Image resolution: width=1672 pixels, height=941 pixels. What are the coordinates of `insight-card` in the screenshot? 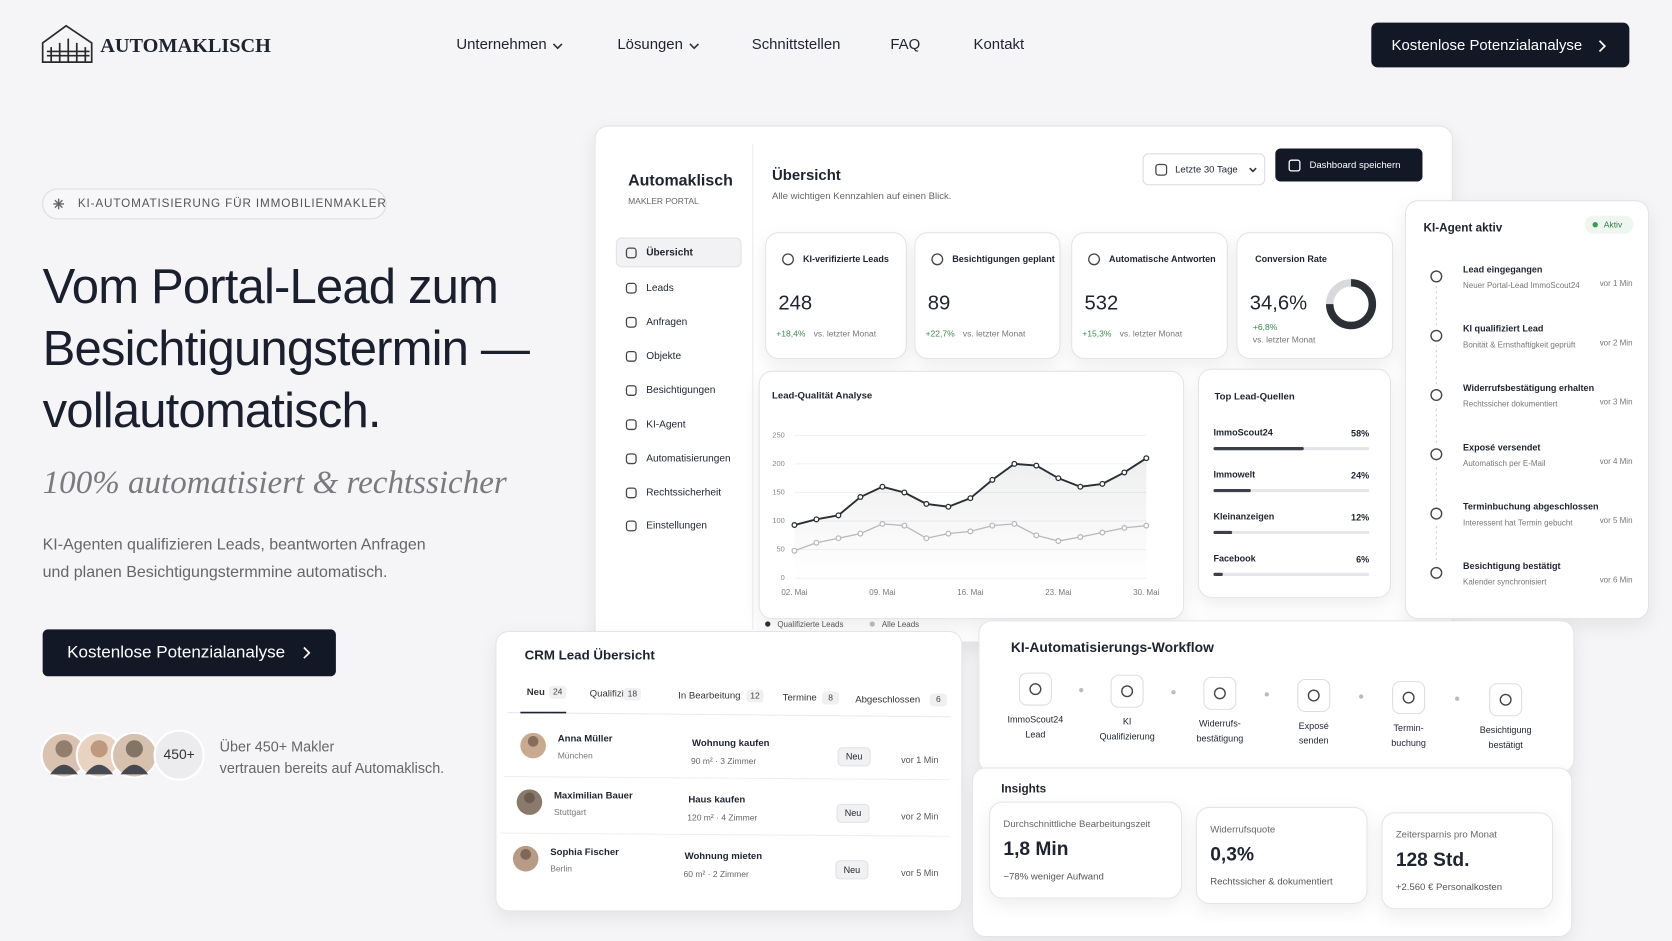 It's located at (1467, 861).